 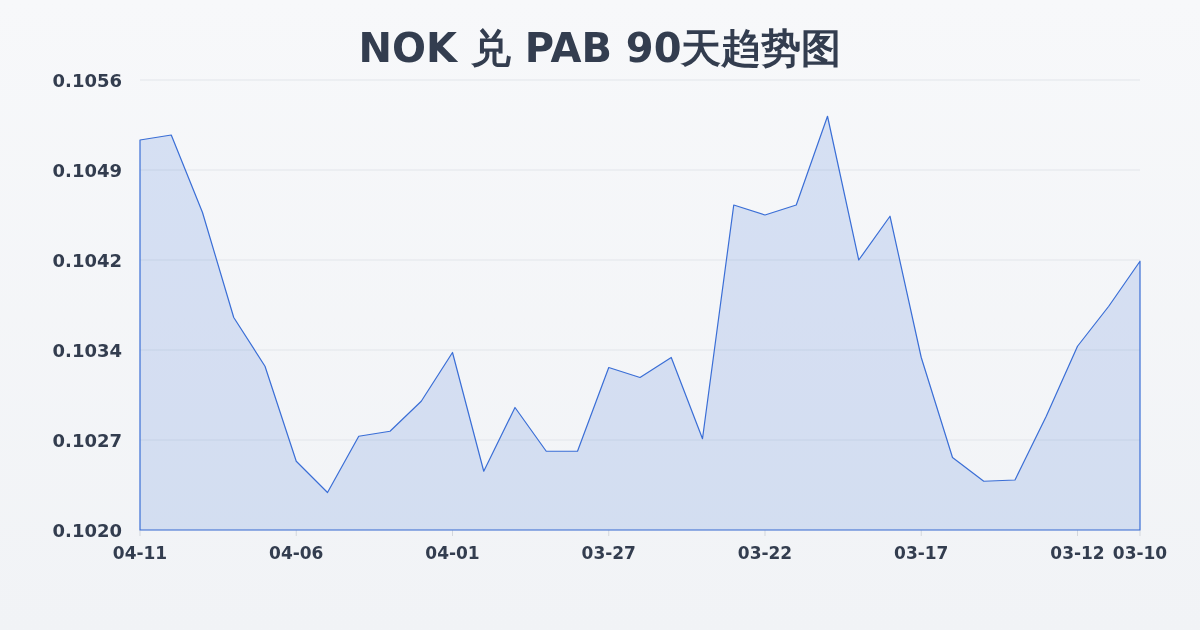 What do you see at coordinates (87, 350) in the screenshot?
I see `ytick-label: 0.1034` at bounding box center [87, 350].